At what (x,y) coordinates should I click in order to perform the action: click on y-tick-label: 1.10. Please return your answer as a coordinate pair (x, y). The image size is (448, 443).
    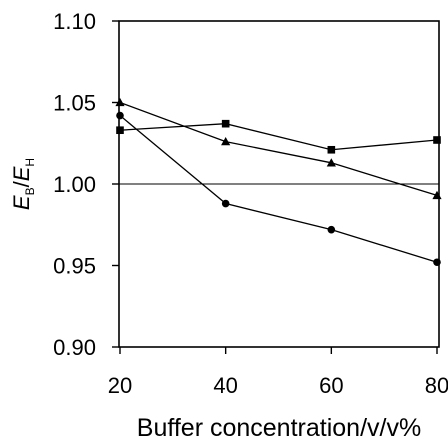
    Looking at the image, I should click on (74, 21).